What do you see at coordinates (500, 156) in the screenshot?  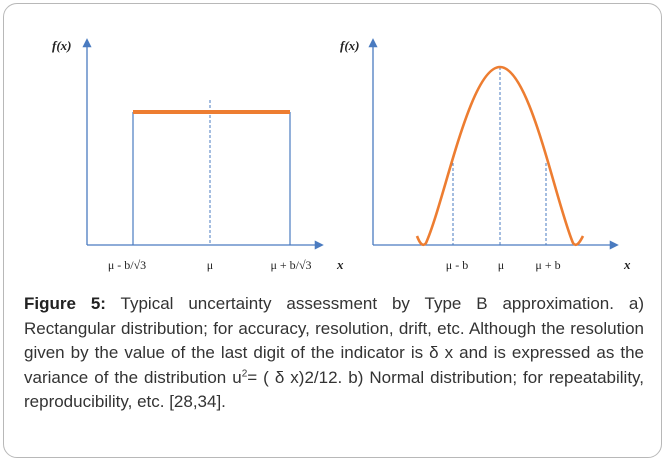 I see `distribution` at bounding box center [500, 156].